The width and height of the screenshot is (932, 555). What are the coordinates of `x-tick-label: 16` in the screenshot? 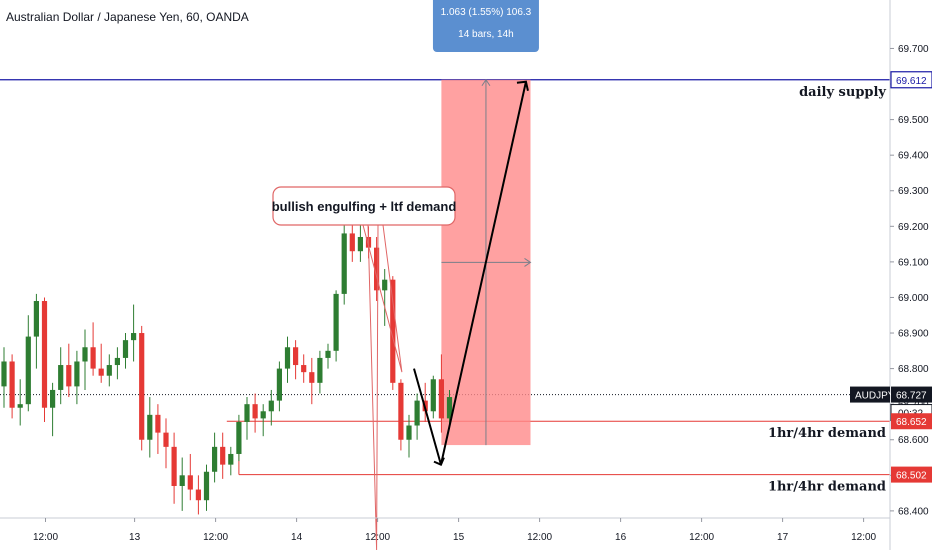 It's located at (621, 537).